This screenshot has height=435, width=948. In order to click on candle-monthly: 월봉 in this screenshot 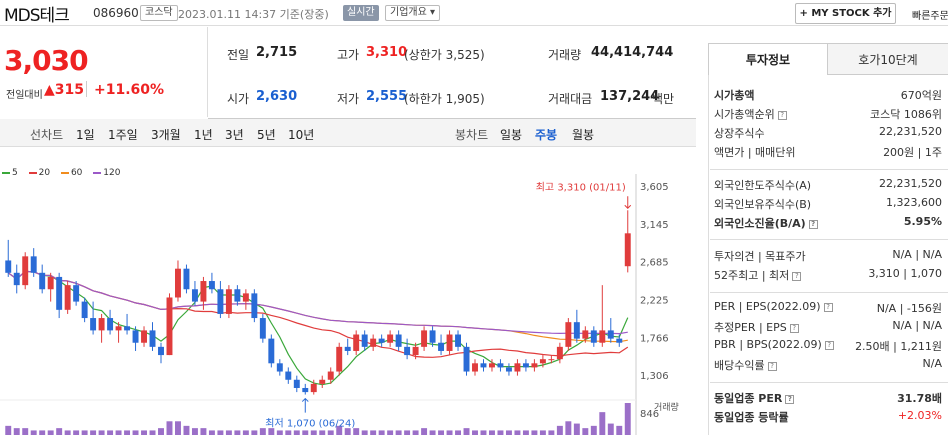, I will do `click(583, 135)`.